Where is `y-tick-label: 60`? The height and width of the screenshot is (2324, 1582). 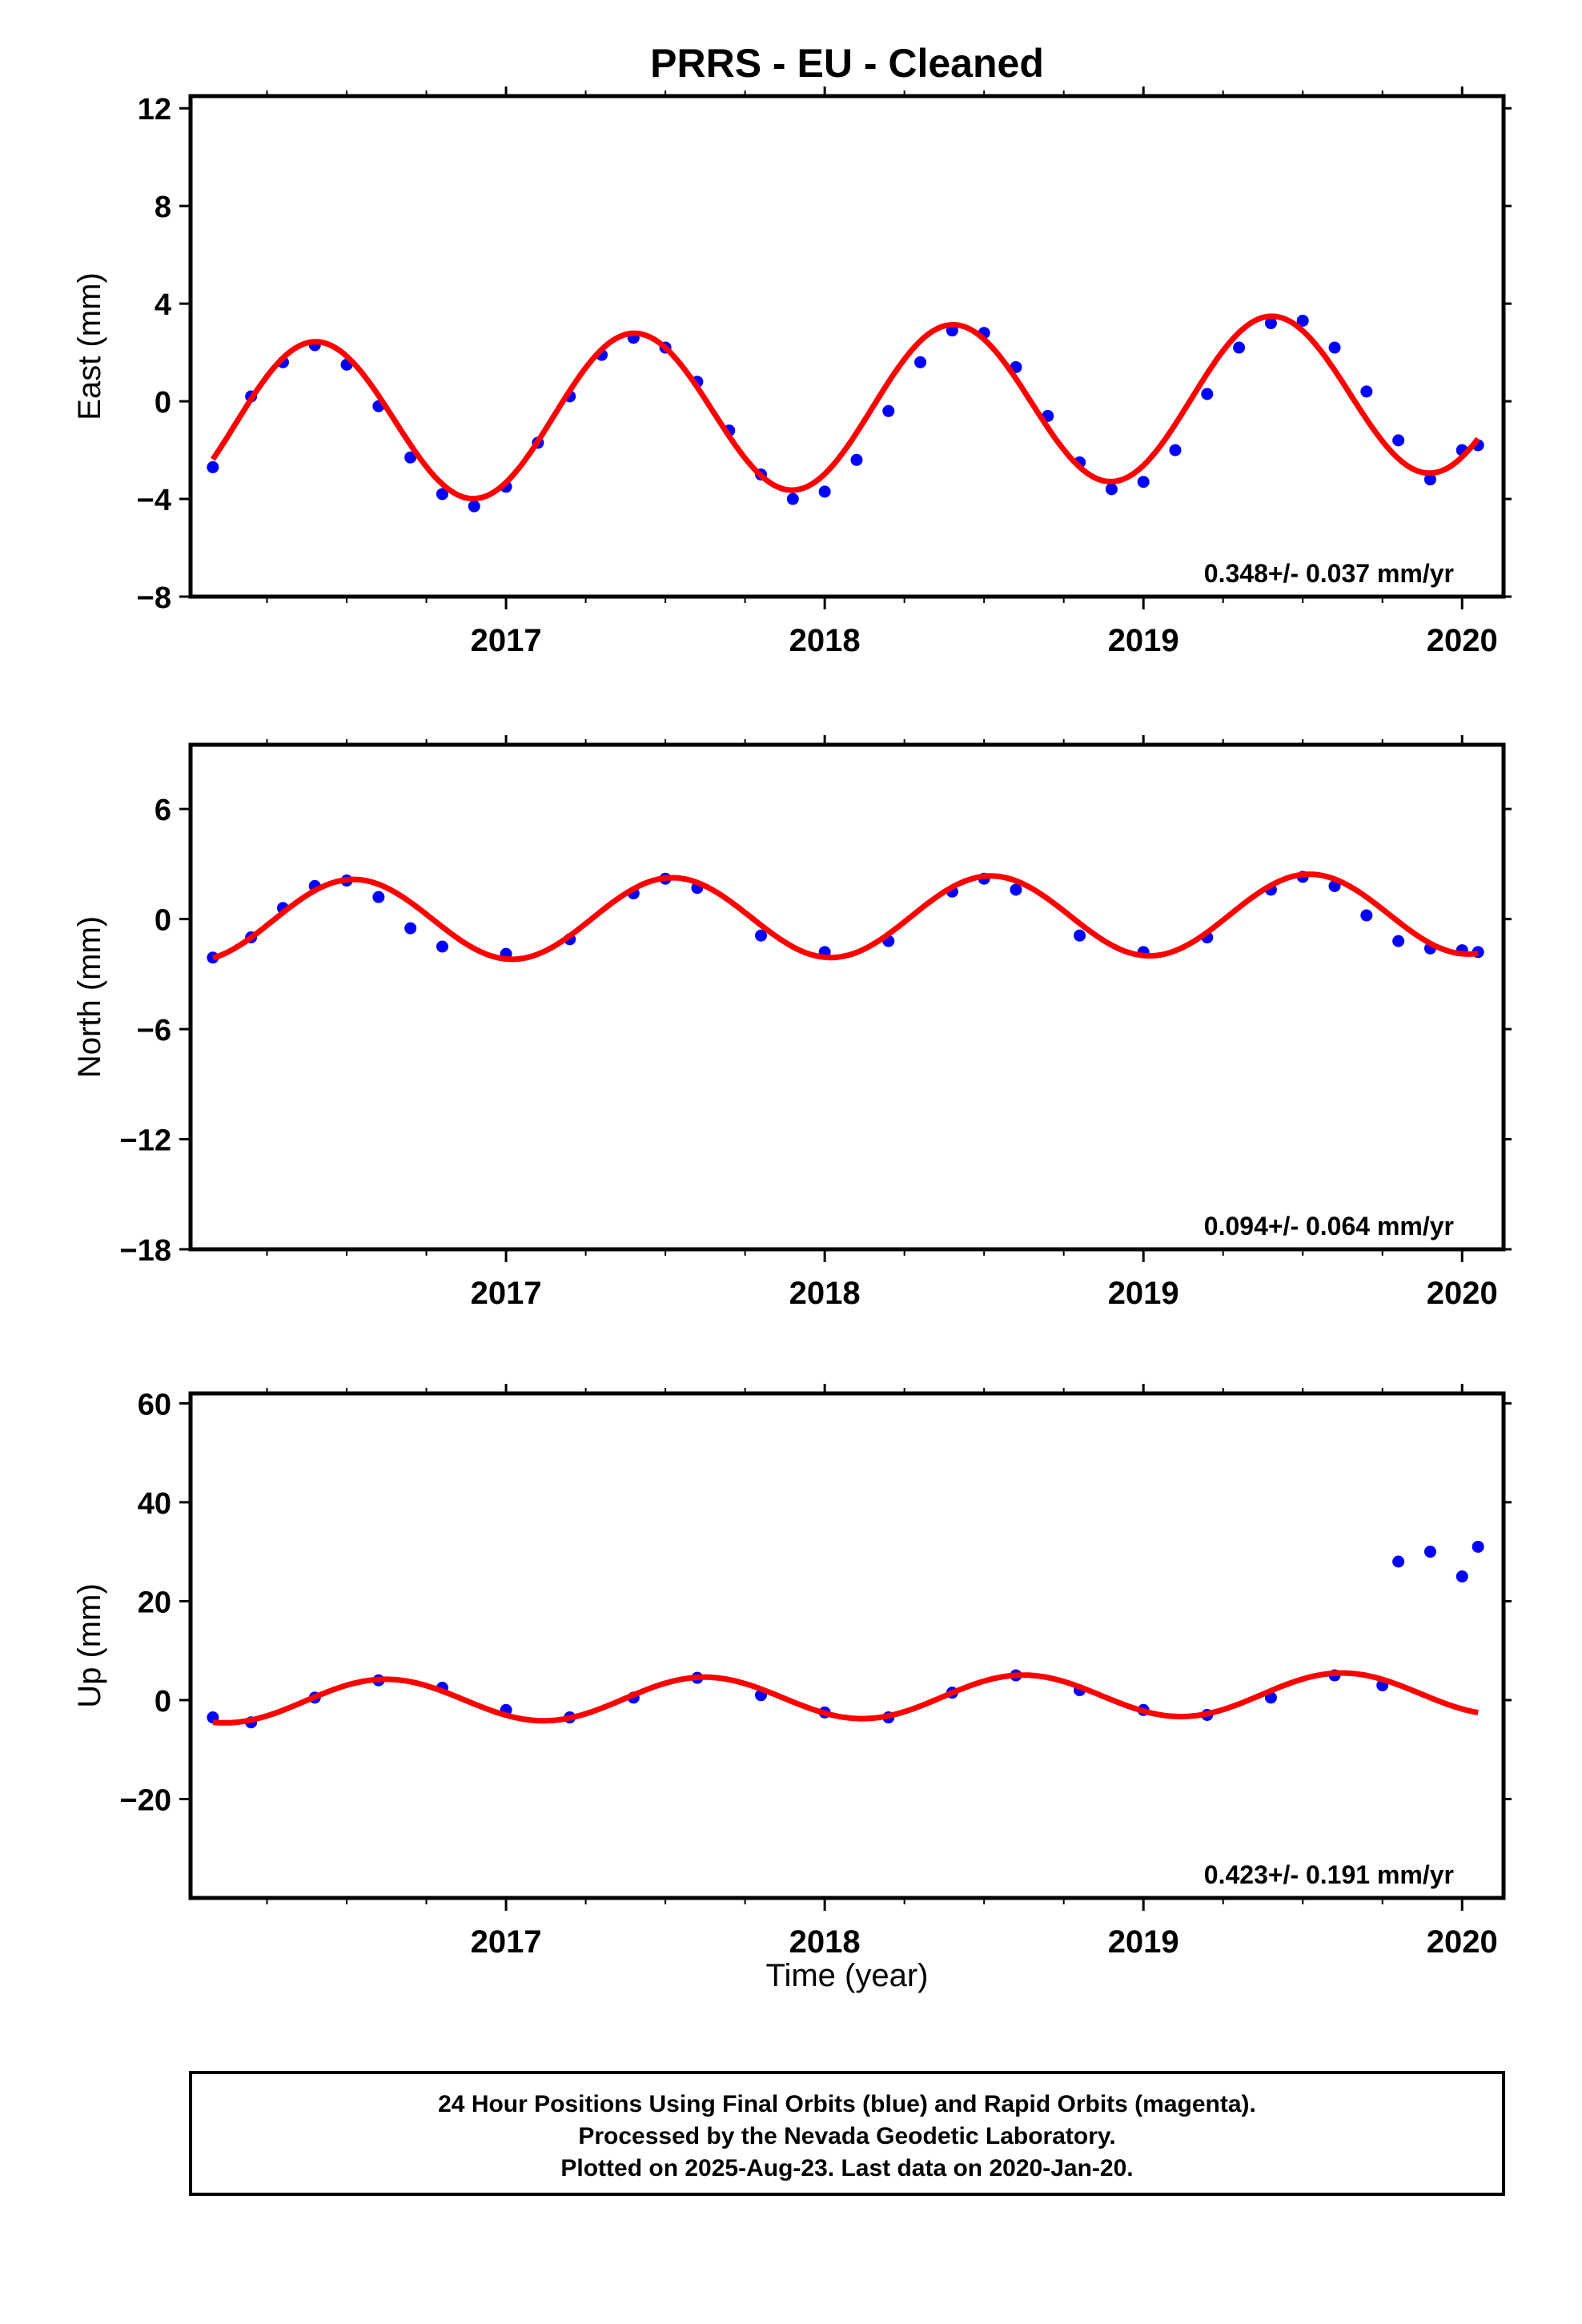 y-tick-label: 60 is located at coordinates (154, 1404).